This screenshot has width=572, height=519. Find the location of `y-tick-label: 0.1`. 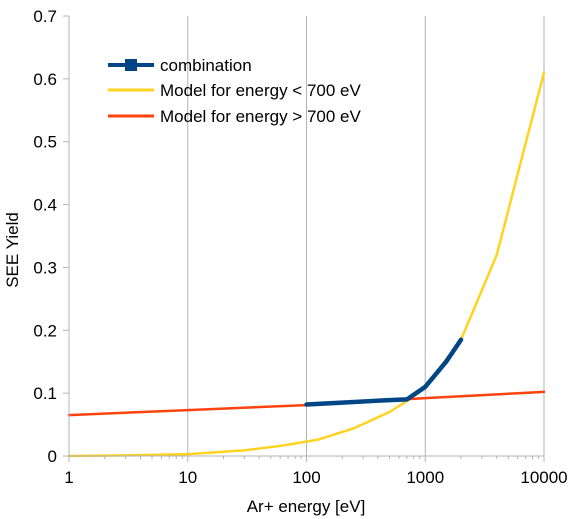

y-tick-label: 0.1 is located at coordinates (45, 393).